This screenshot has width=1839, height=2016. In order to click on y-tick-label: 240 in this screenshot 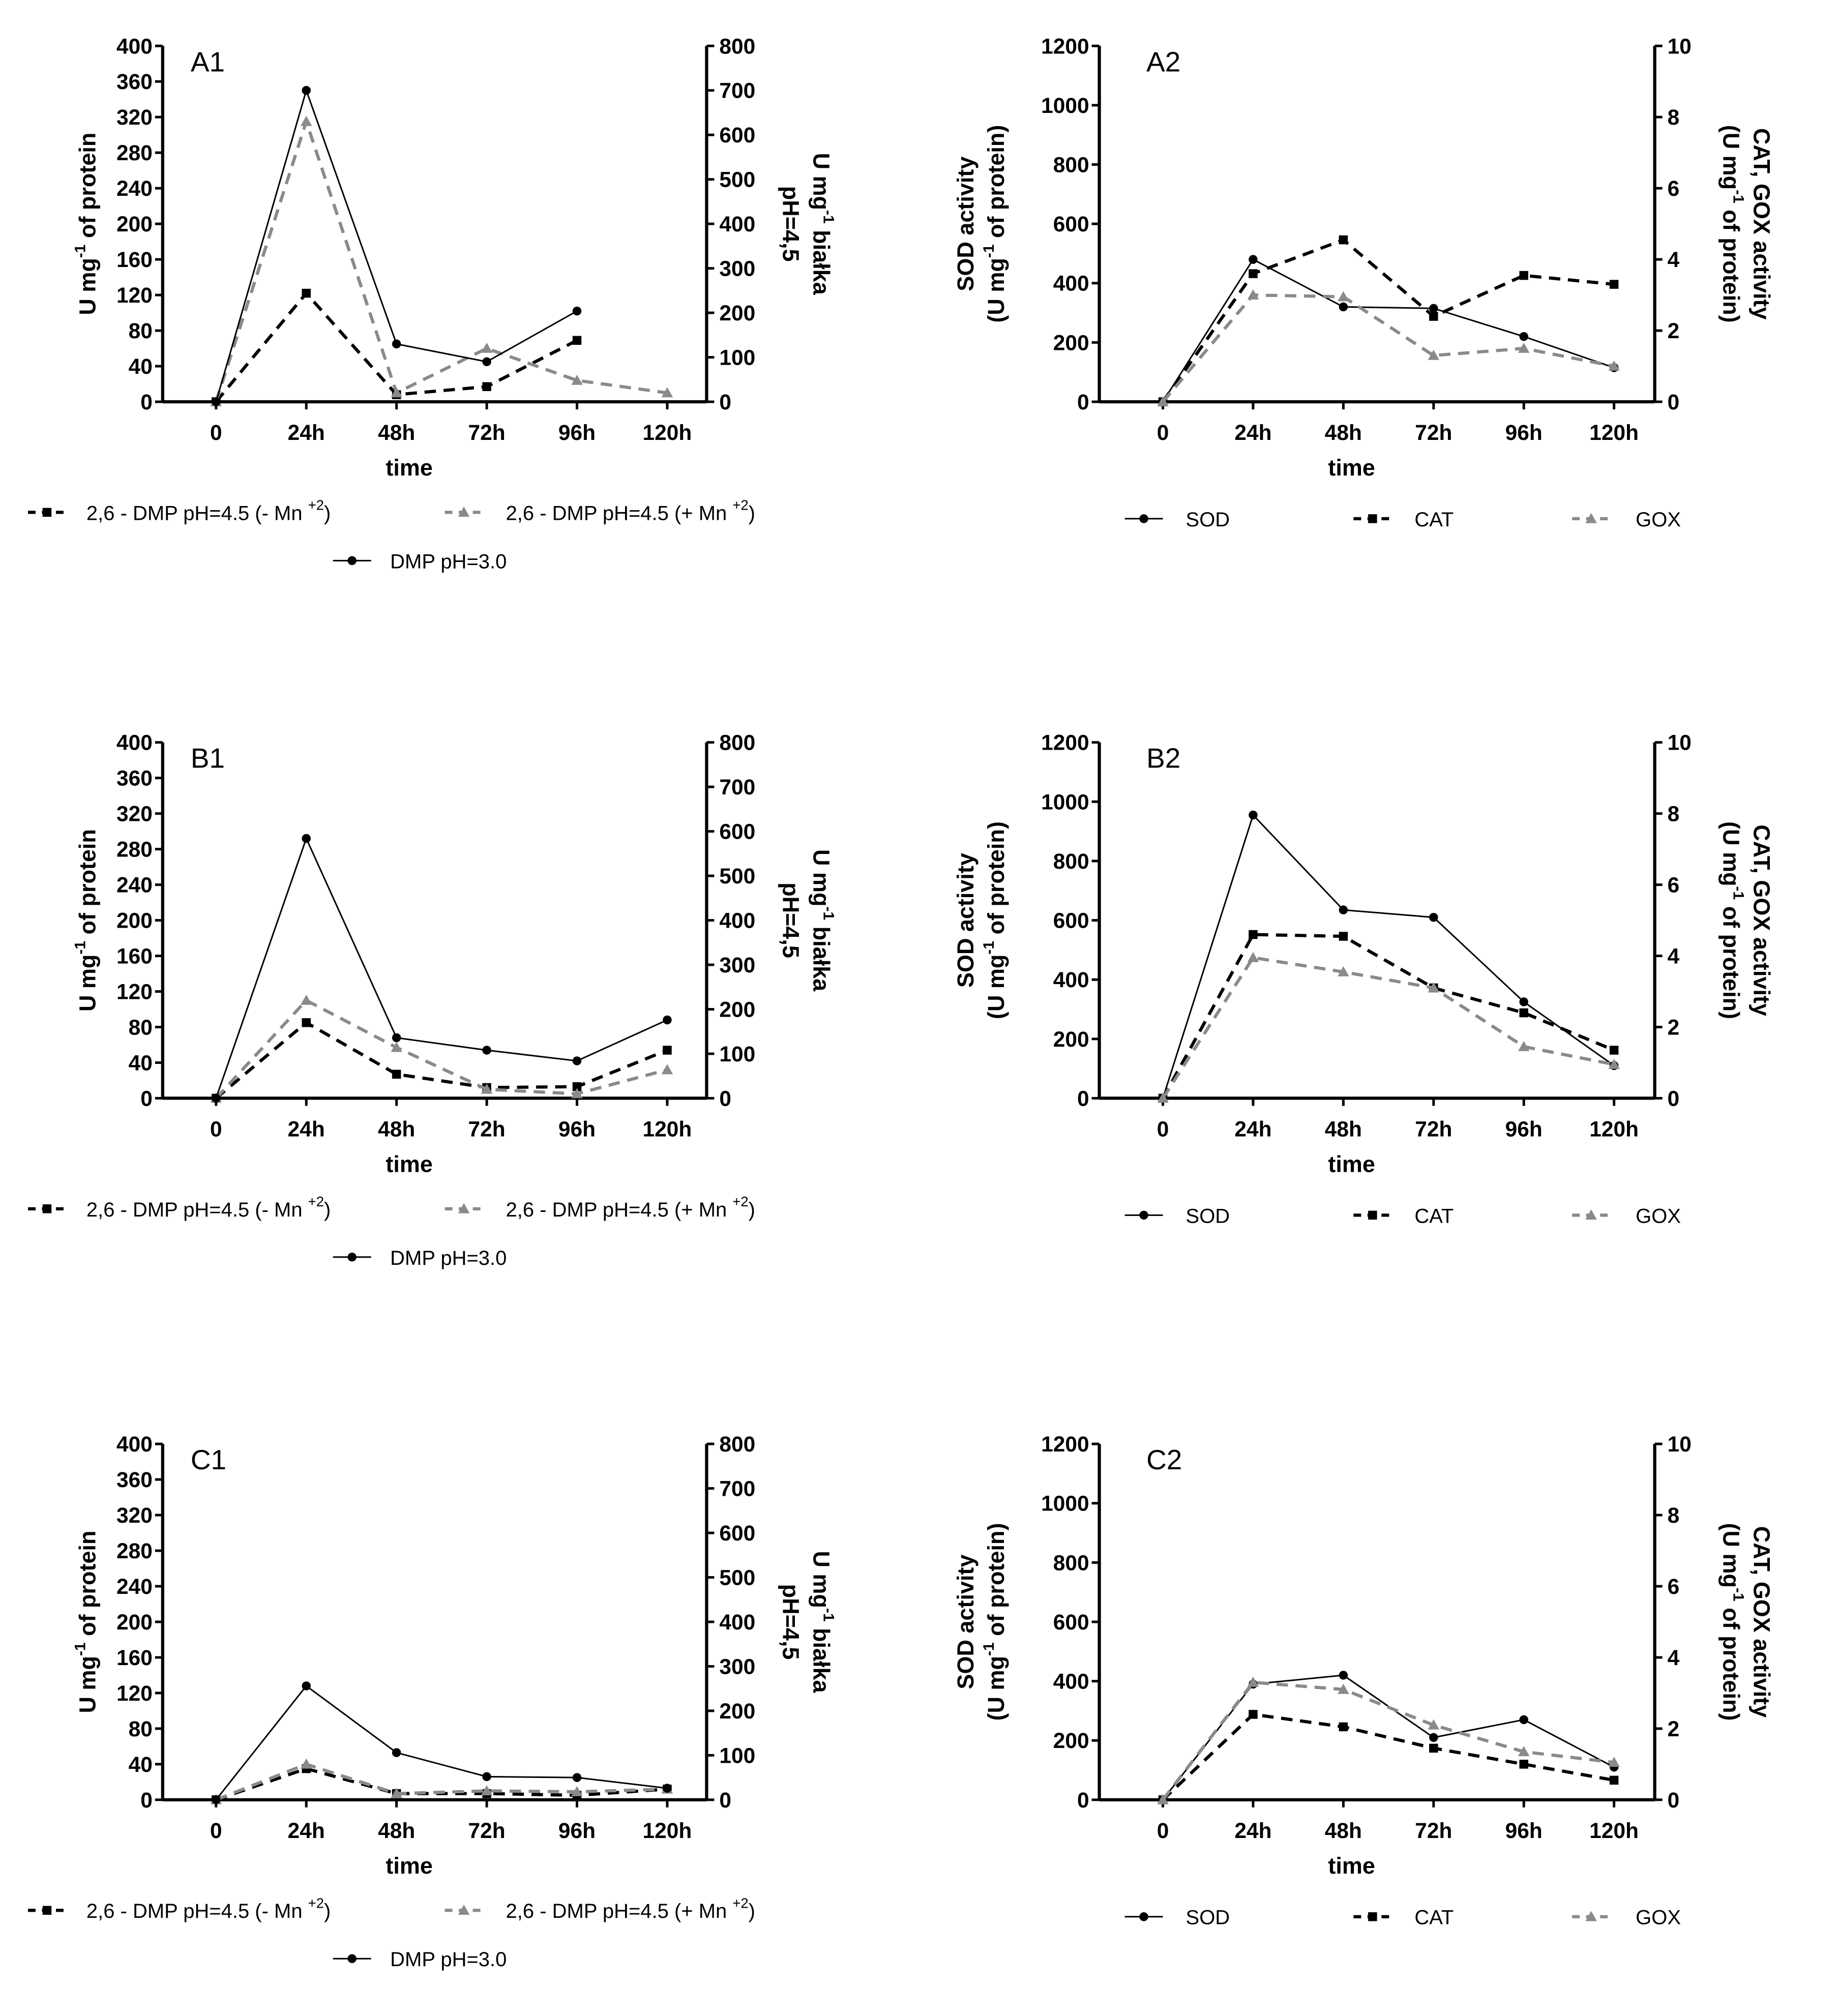, I will do `click(134, 1587)`.